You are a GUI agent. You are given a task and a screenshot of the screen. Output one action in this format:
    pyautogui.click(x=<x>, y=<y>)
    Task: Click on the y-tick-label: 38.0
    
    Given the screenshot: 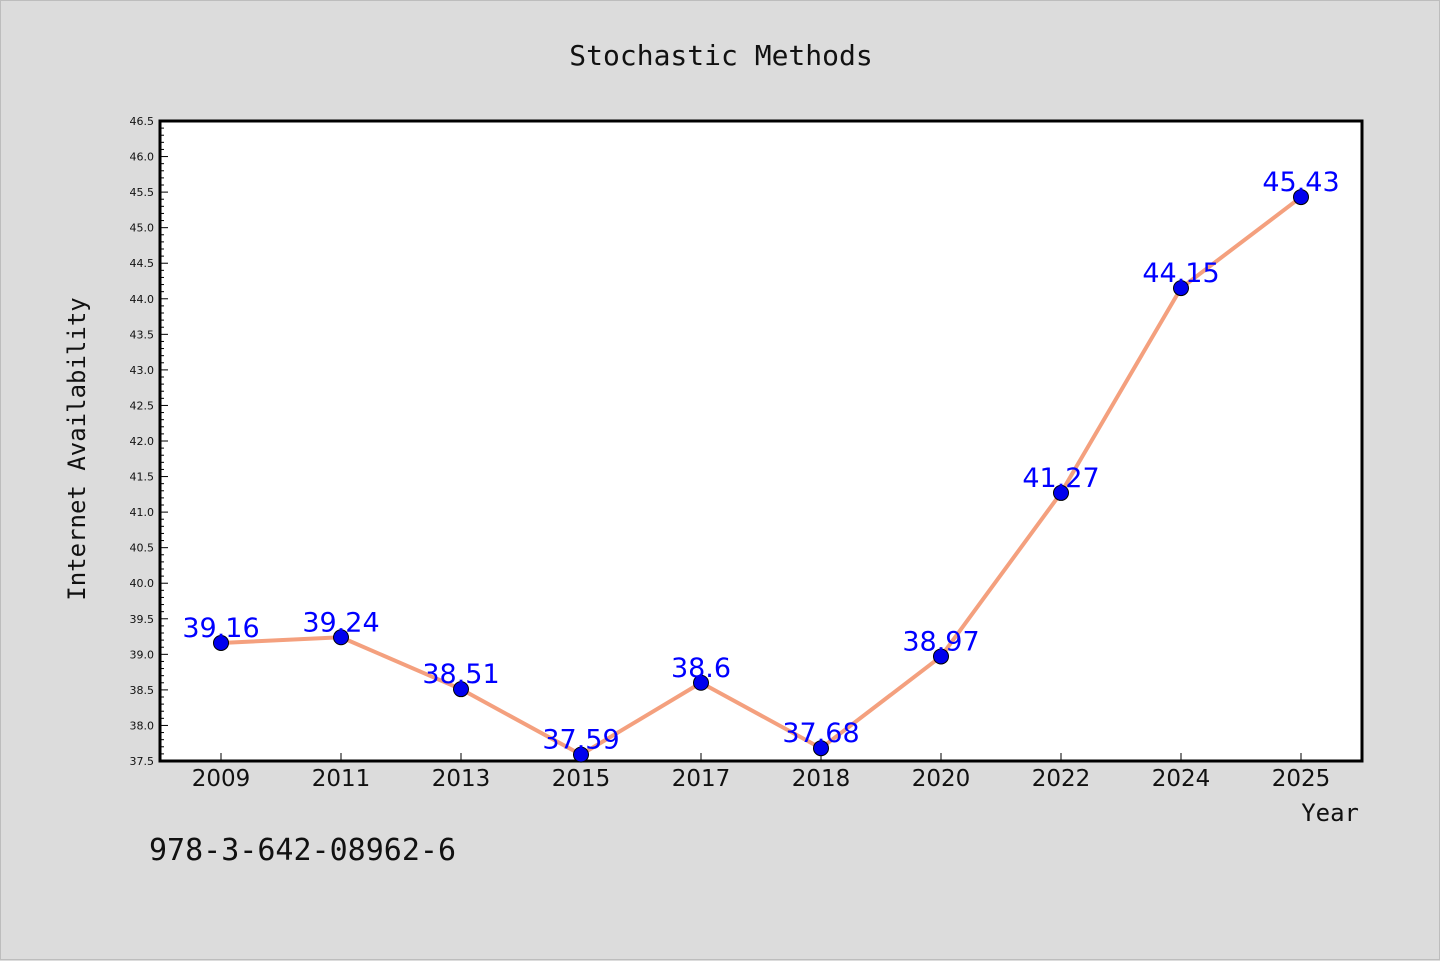 What is the action you would take?
    pyautogui.click(x=142, y=725)
    